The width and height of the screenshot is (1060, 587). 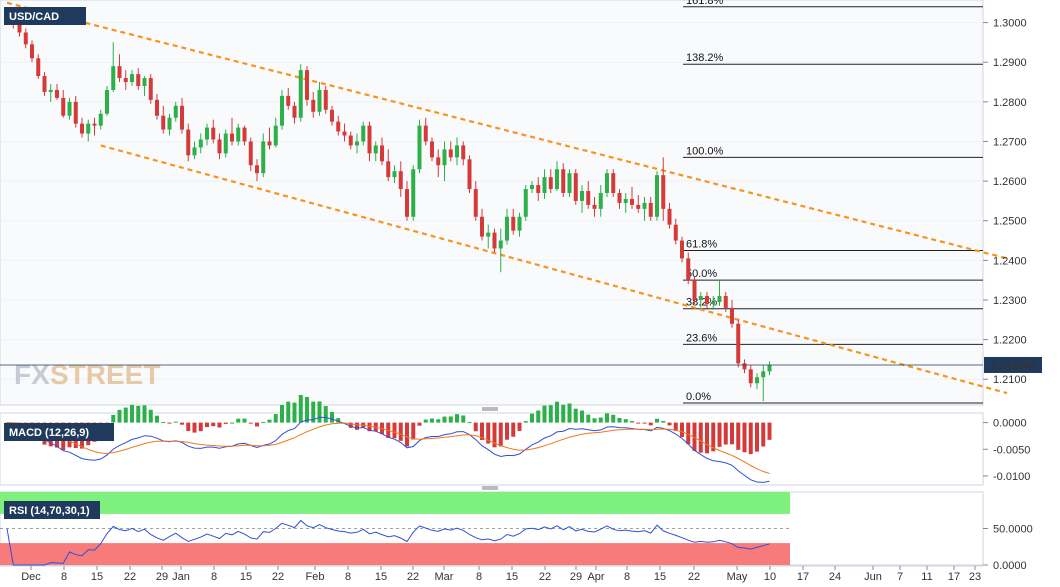 I want to click on price-tick-label: 1.2700, so click(x=1010, y=142).